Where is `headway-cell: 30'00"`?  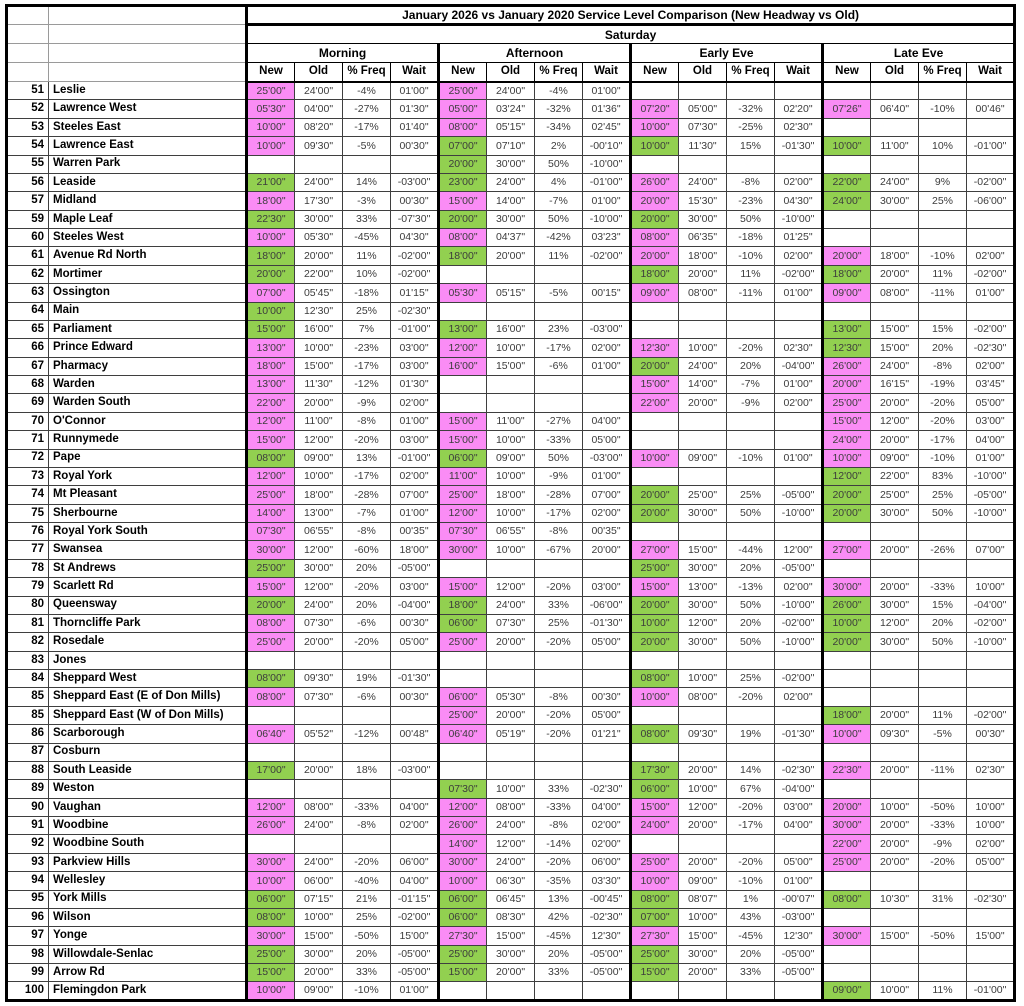 headway-cell: 30'00" is located at coordinates (702, 219).